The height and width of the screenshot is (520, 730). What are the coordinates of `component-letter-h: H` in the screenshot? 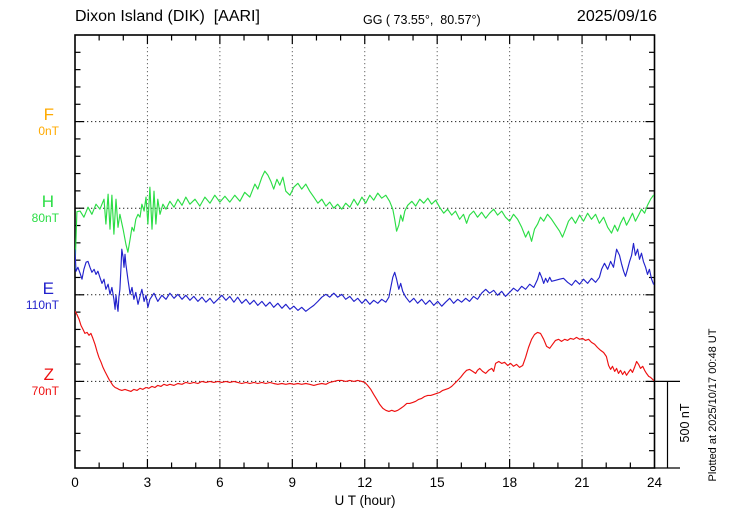 It's located at (47, 201).